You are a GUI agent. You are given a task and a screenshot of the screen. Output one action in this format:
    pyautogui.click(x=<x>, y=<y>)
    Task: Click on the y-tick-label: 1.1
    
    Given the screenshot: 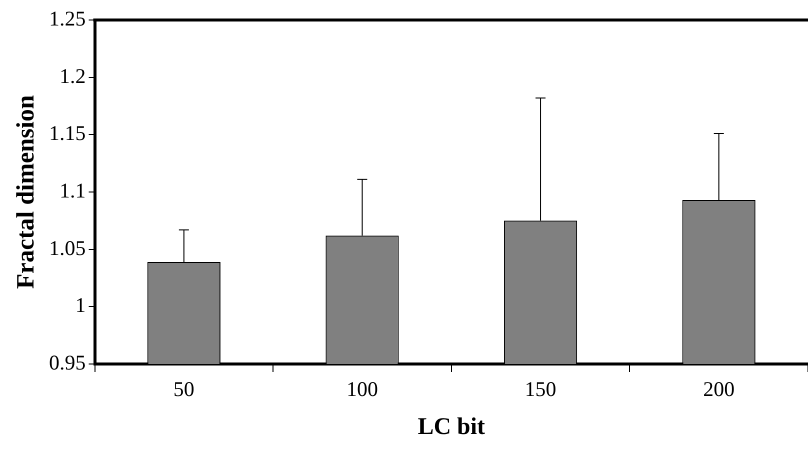 What is the action you would take?
    pyautogui.click(x=73, y=190)
    